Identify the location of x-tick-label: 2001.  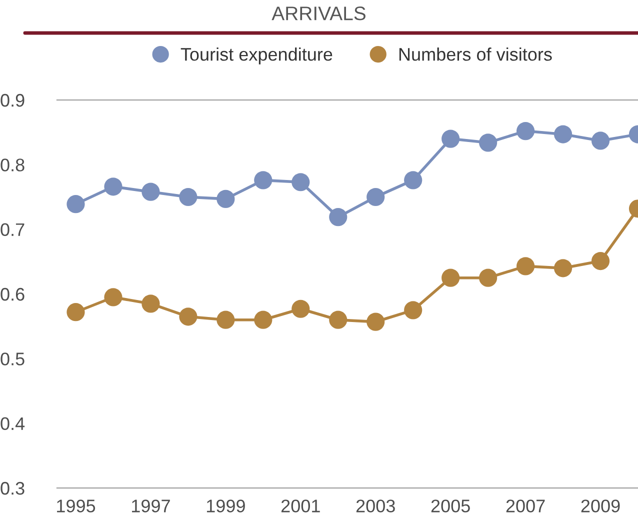
(300, 506).